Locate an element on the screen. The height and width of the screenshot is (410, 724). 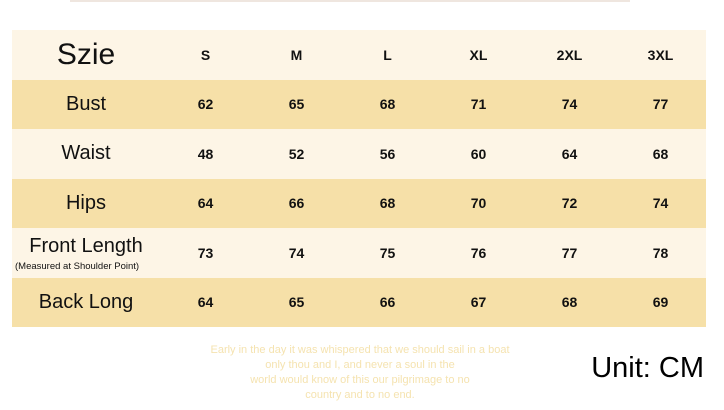
cell: 70 is located at coordinates (478, 203).